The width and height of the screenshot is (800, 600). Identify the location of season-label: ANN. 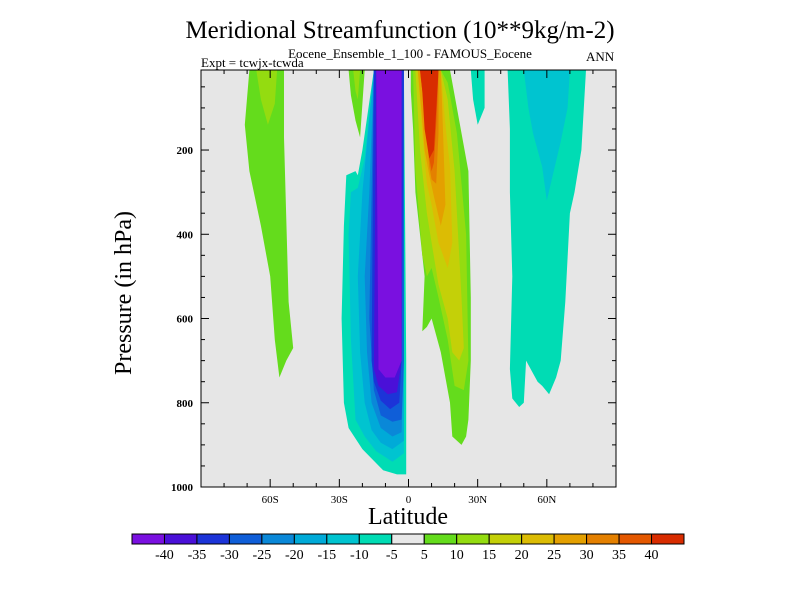
(600, 56).